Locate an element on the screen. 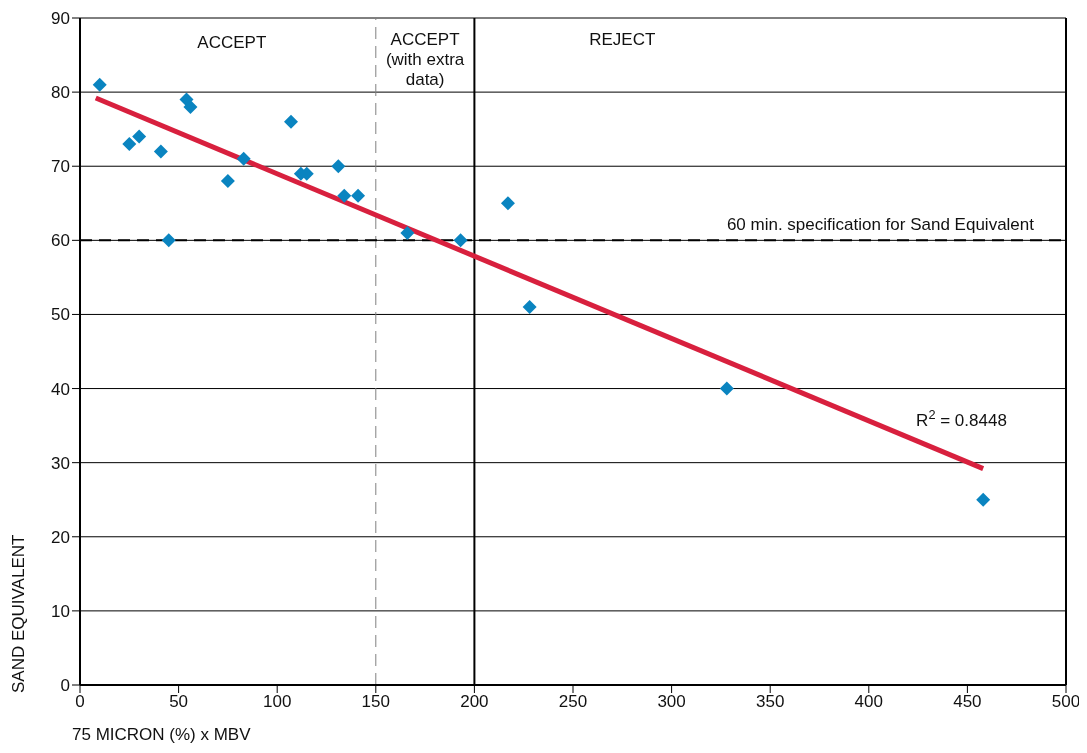 The width and height of the screenshot is (1087, 753). x-tick-label: 400 is located at coordinates (868, 702).